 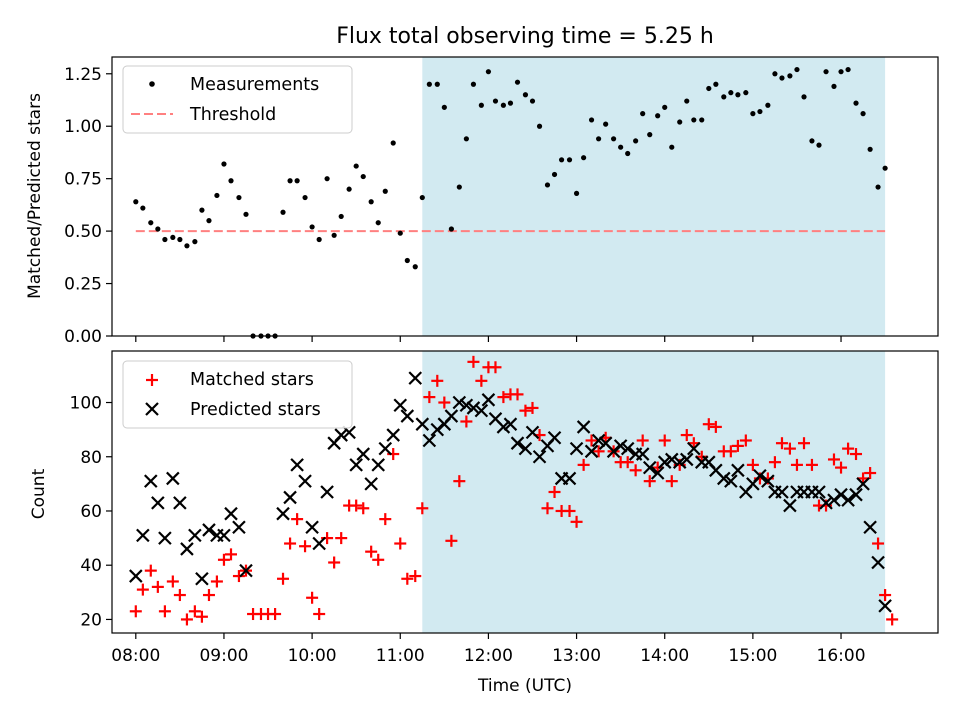 I want to click on y-tick-label: 0.25, so click(x=83, y=285).